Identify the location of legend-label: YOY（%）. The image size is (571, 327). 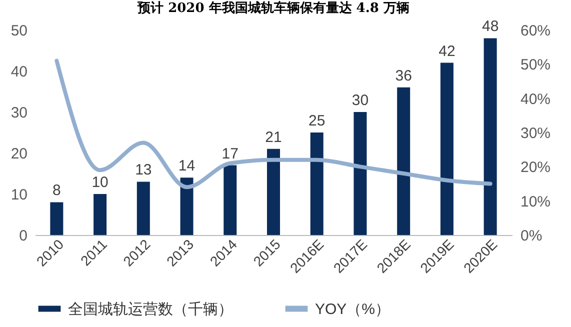
(352, 309).